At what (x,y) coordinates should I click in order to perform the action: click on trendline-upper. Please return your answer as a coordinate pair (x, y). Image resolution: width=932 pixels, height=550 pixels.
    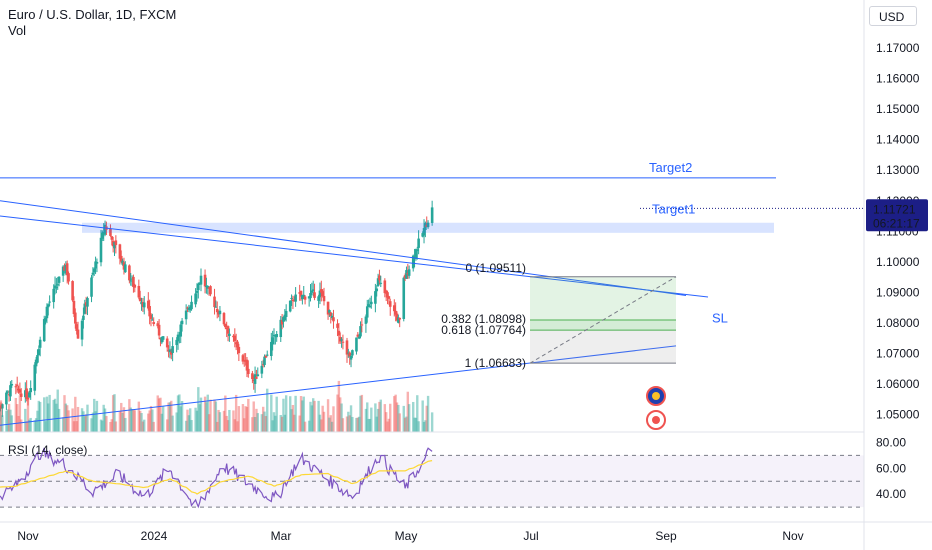
    Looking at the image, I should click on (343, 248).